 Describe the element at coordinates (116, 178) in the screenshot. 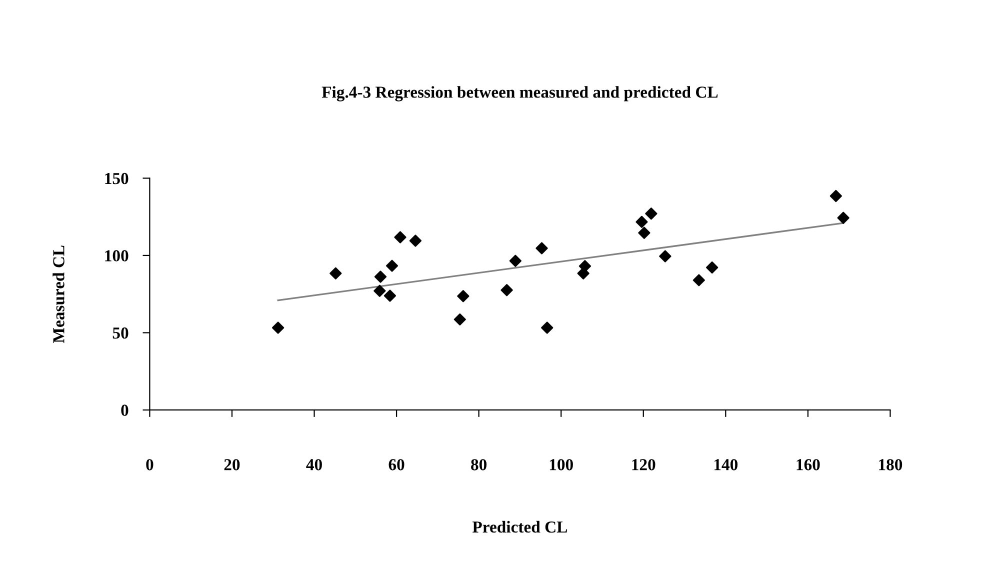

I see `y-tick-label: 150` at that location.